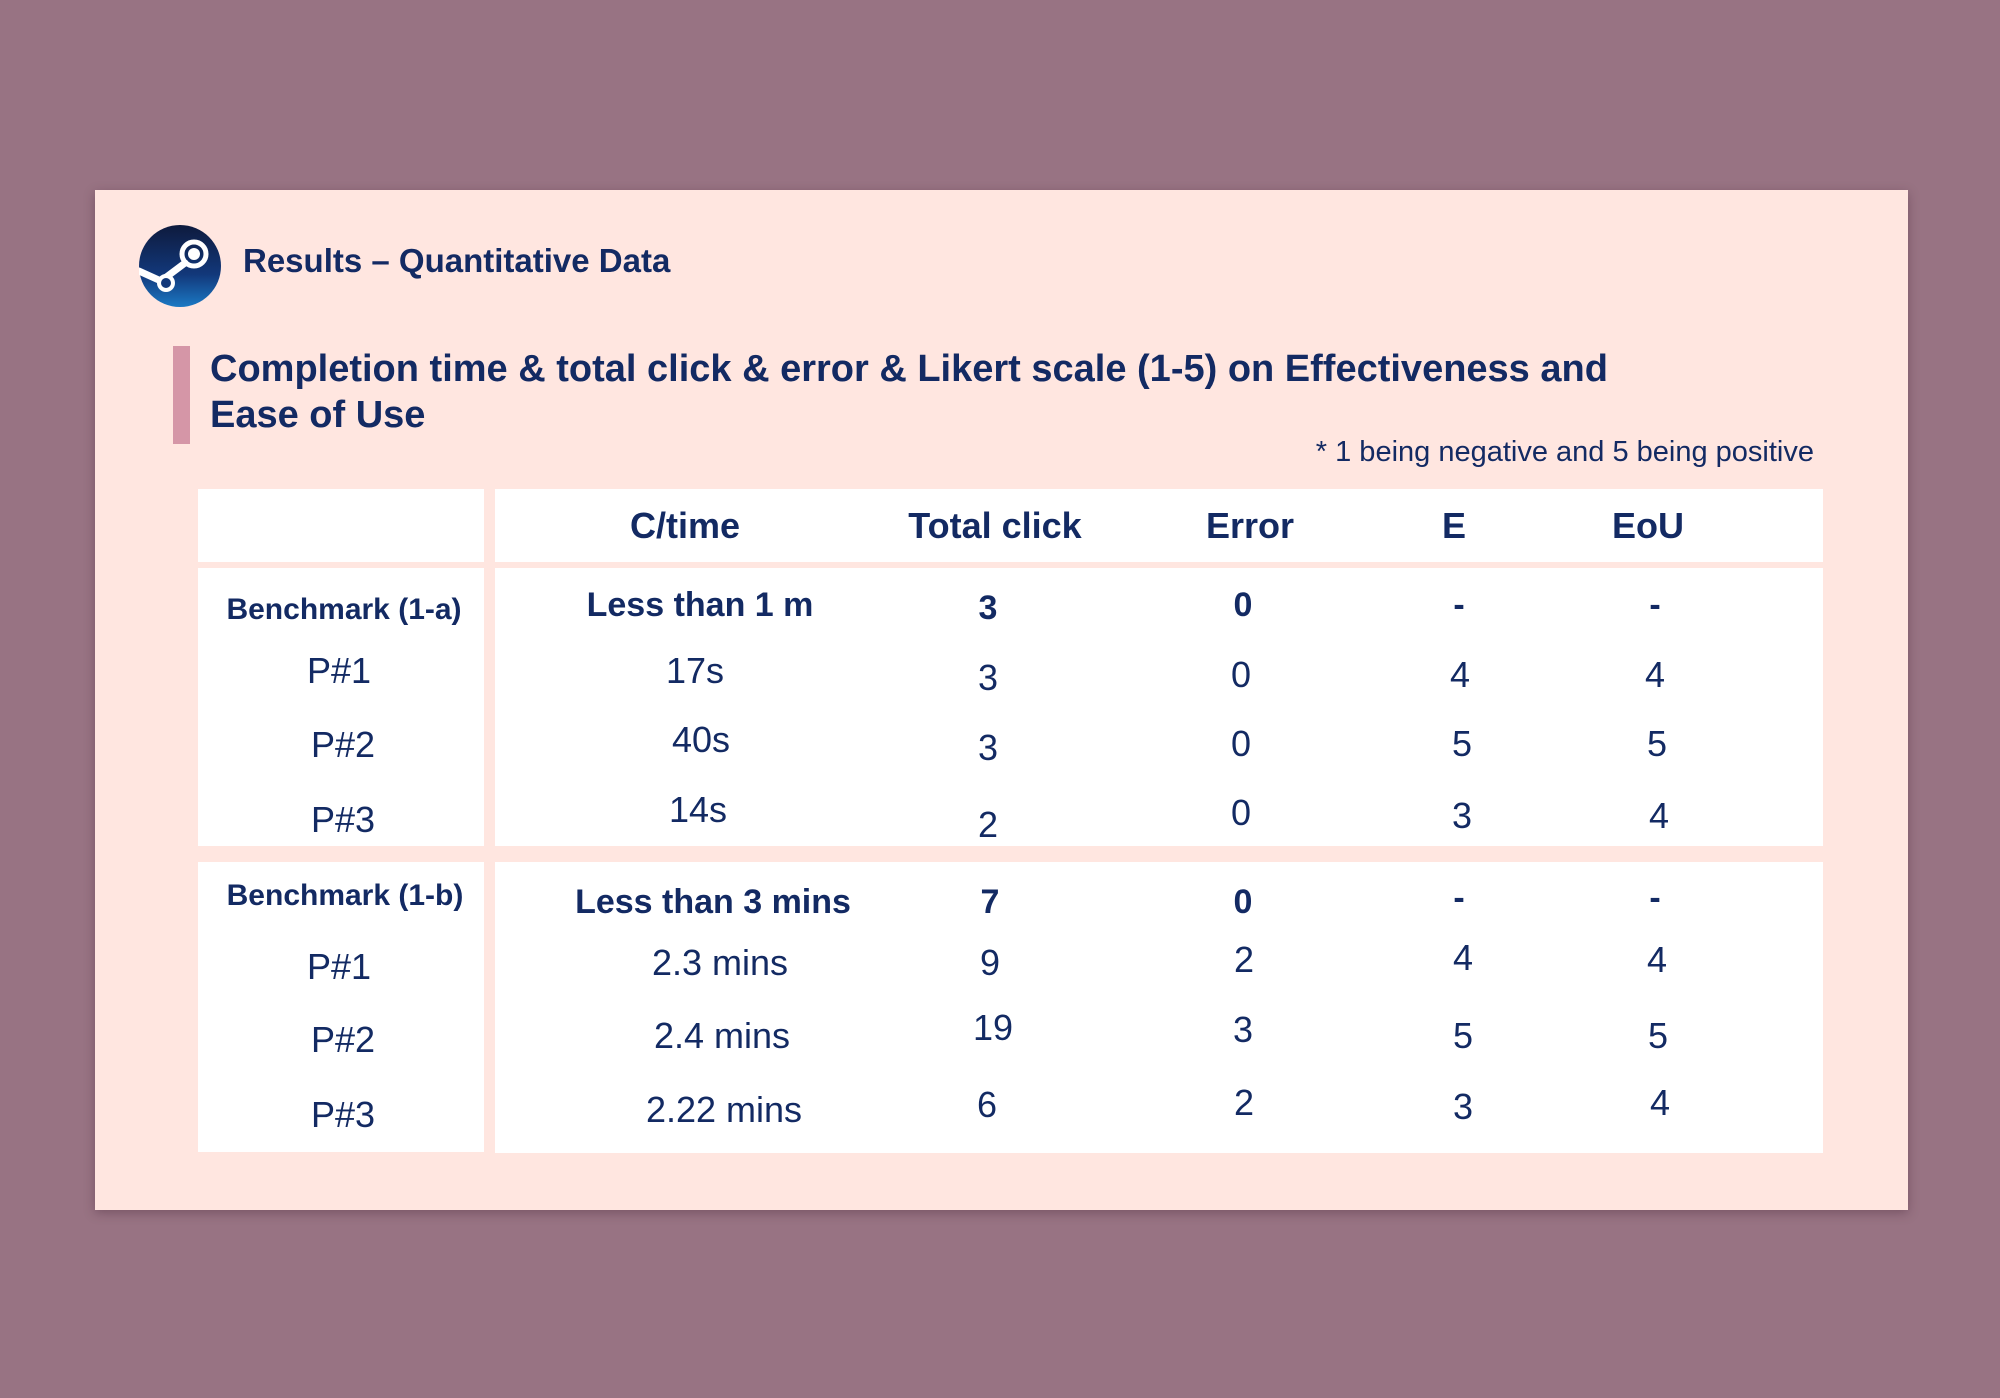 The width and height of the screenshot is (2000, 1398). I want to click on column-header-eou: EoU, so click(1648, 525).